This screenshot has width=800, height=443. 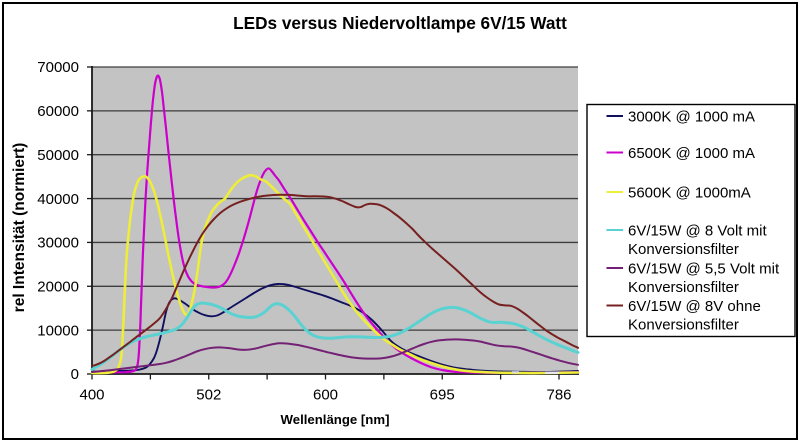 I want to click on svg-text: 6V/15W @ 8V ohne, so click(x=694, y=306).